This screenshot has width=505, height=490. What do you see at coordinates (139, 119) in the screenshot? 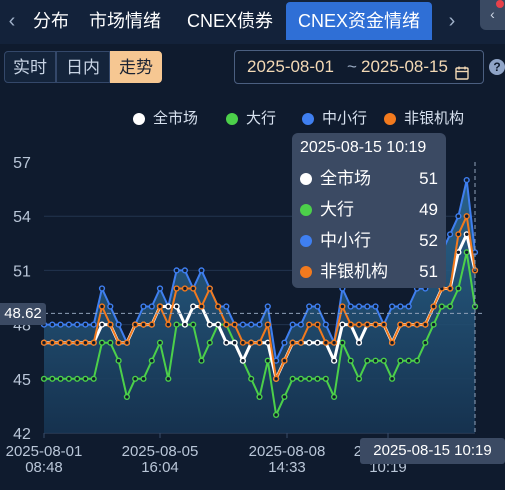
I see `legend-dot-icon` at bounding box center [139, 119].